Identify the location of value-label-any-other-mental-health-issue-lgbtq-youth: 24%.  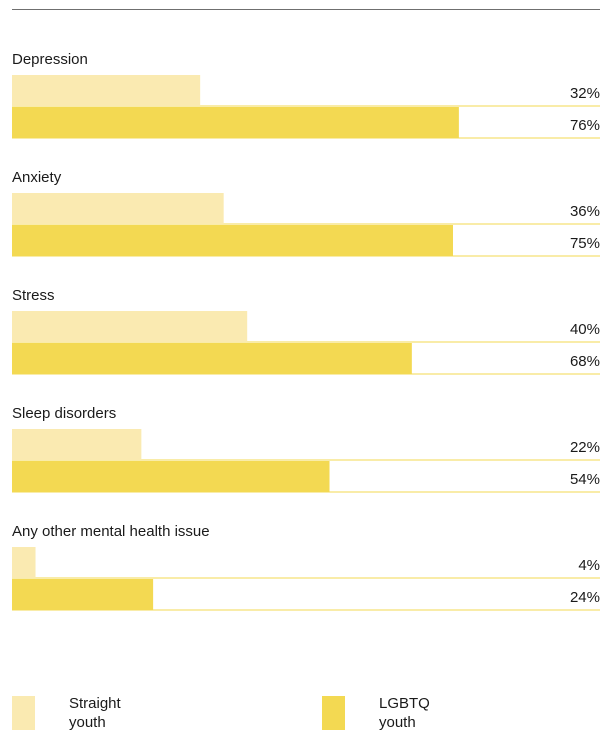
(585, 597).